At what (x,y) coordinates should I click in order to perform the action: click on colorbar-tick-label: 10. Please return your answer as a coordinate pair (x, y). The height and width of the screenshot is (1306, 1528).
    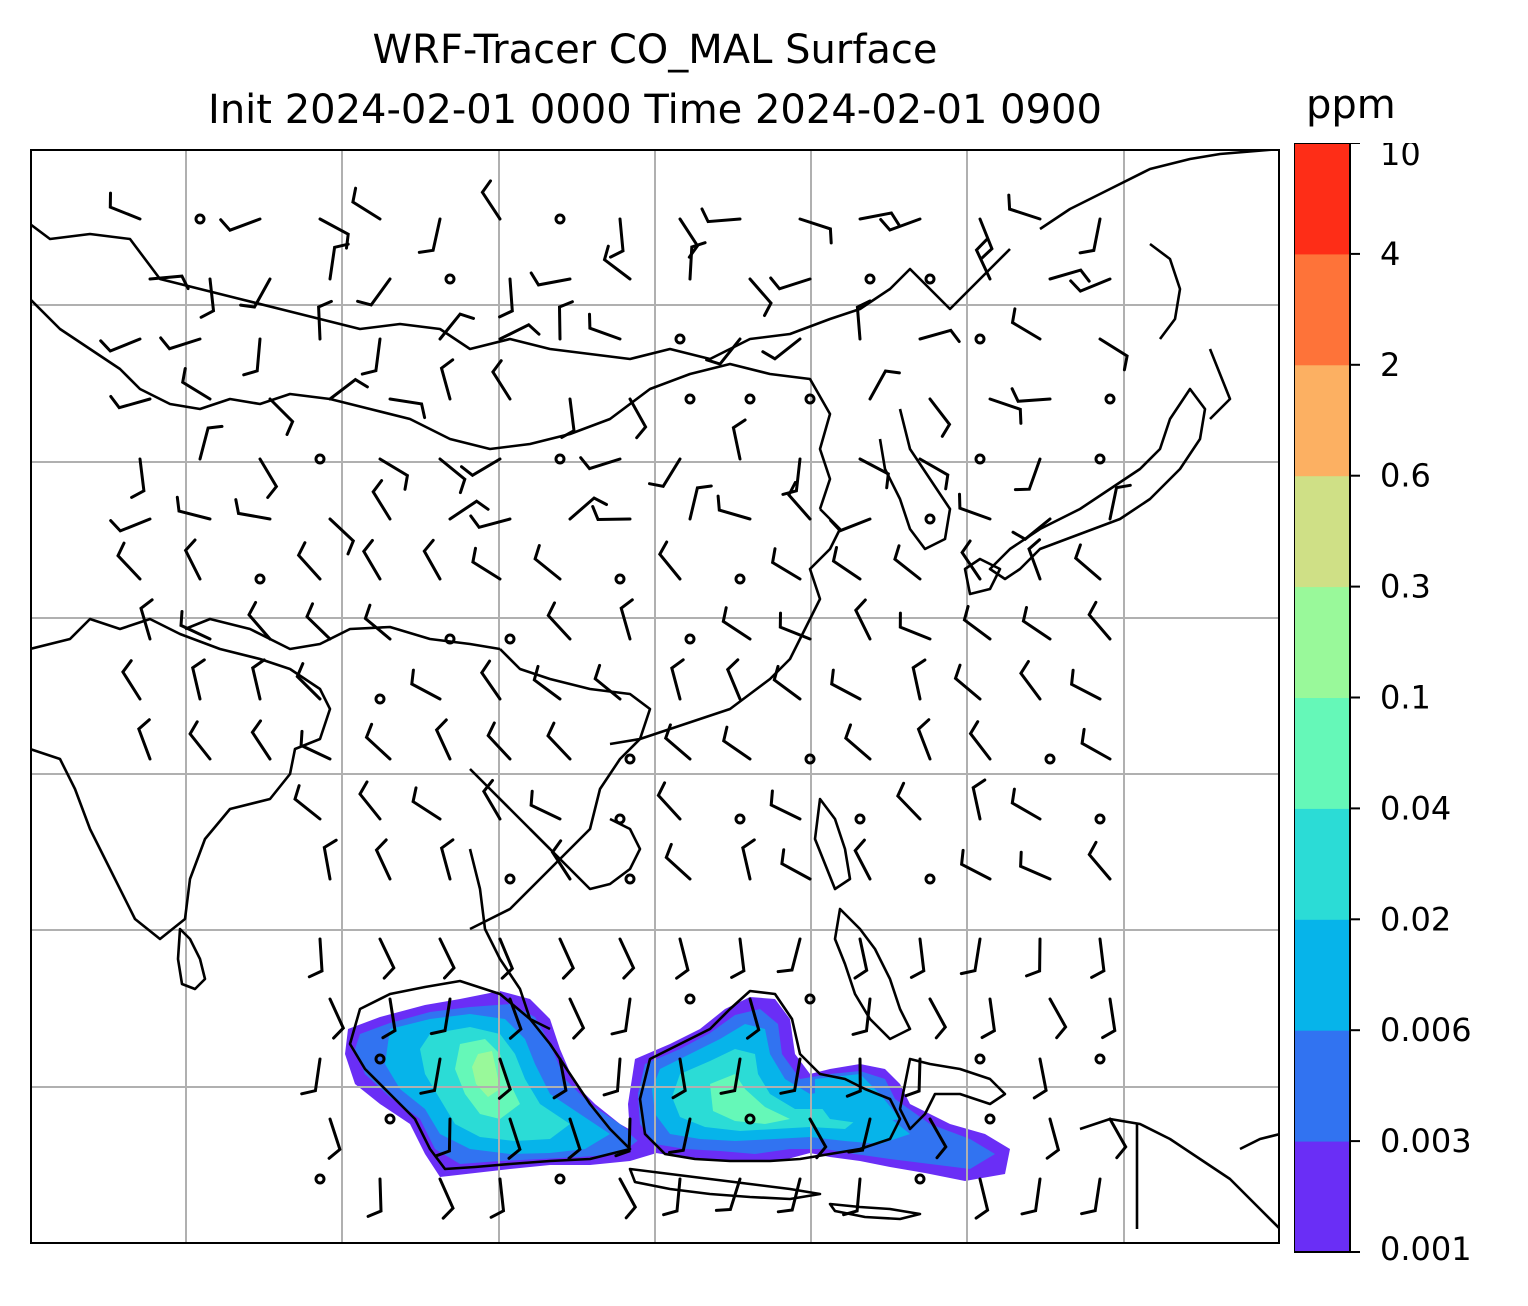
    Looking at the image, I should click on (1400, 158).